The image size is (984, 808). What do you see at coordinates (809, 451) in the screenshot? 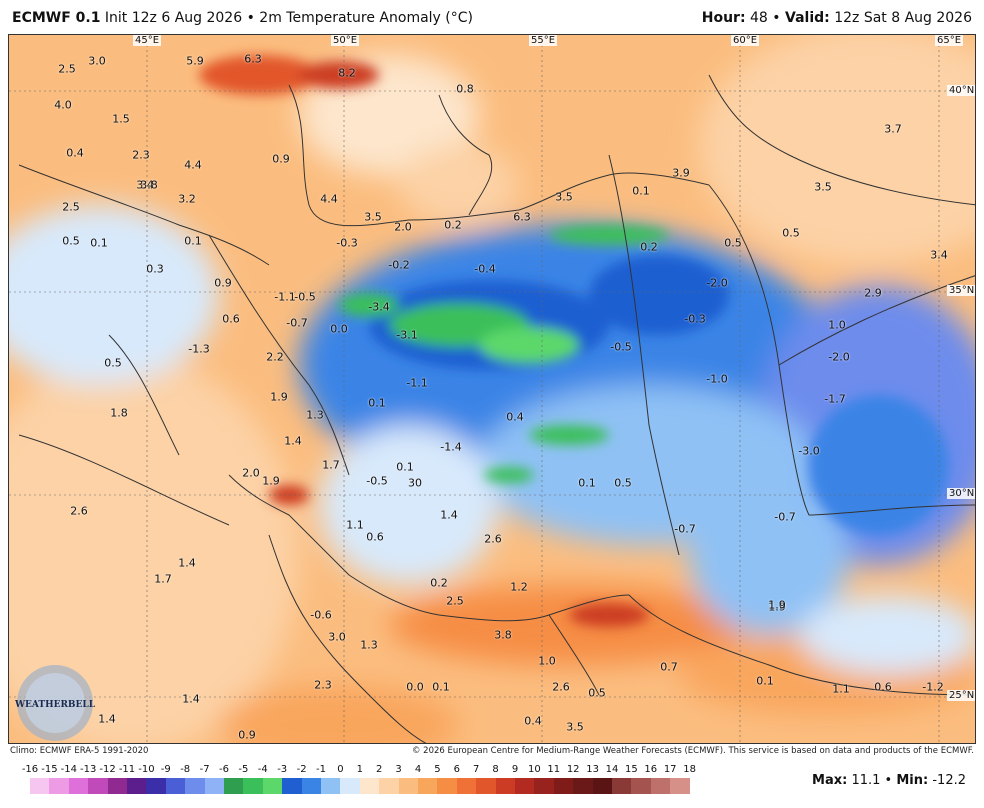
I see `anomaly-value: -3.0` at bounding box center [809, 451].